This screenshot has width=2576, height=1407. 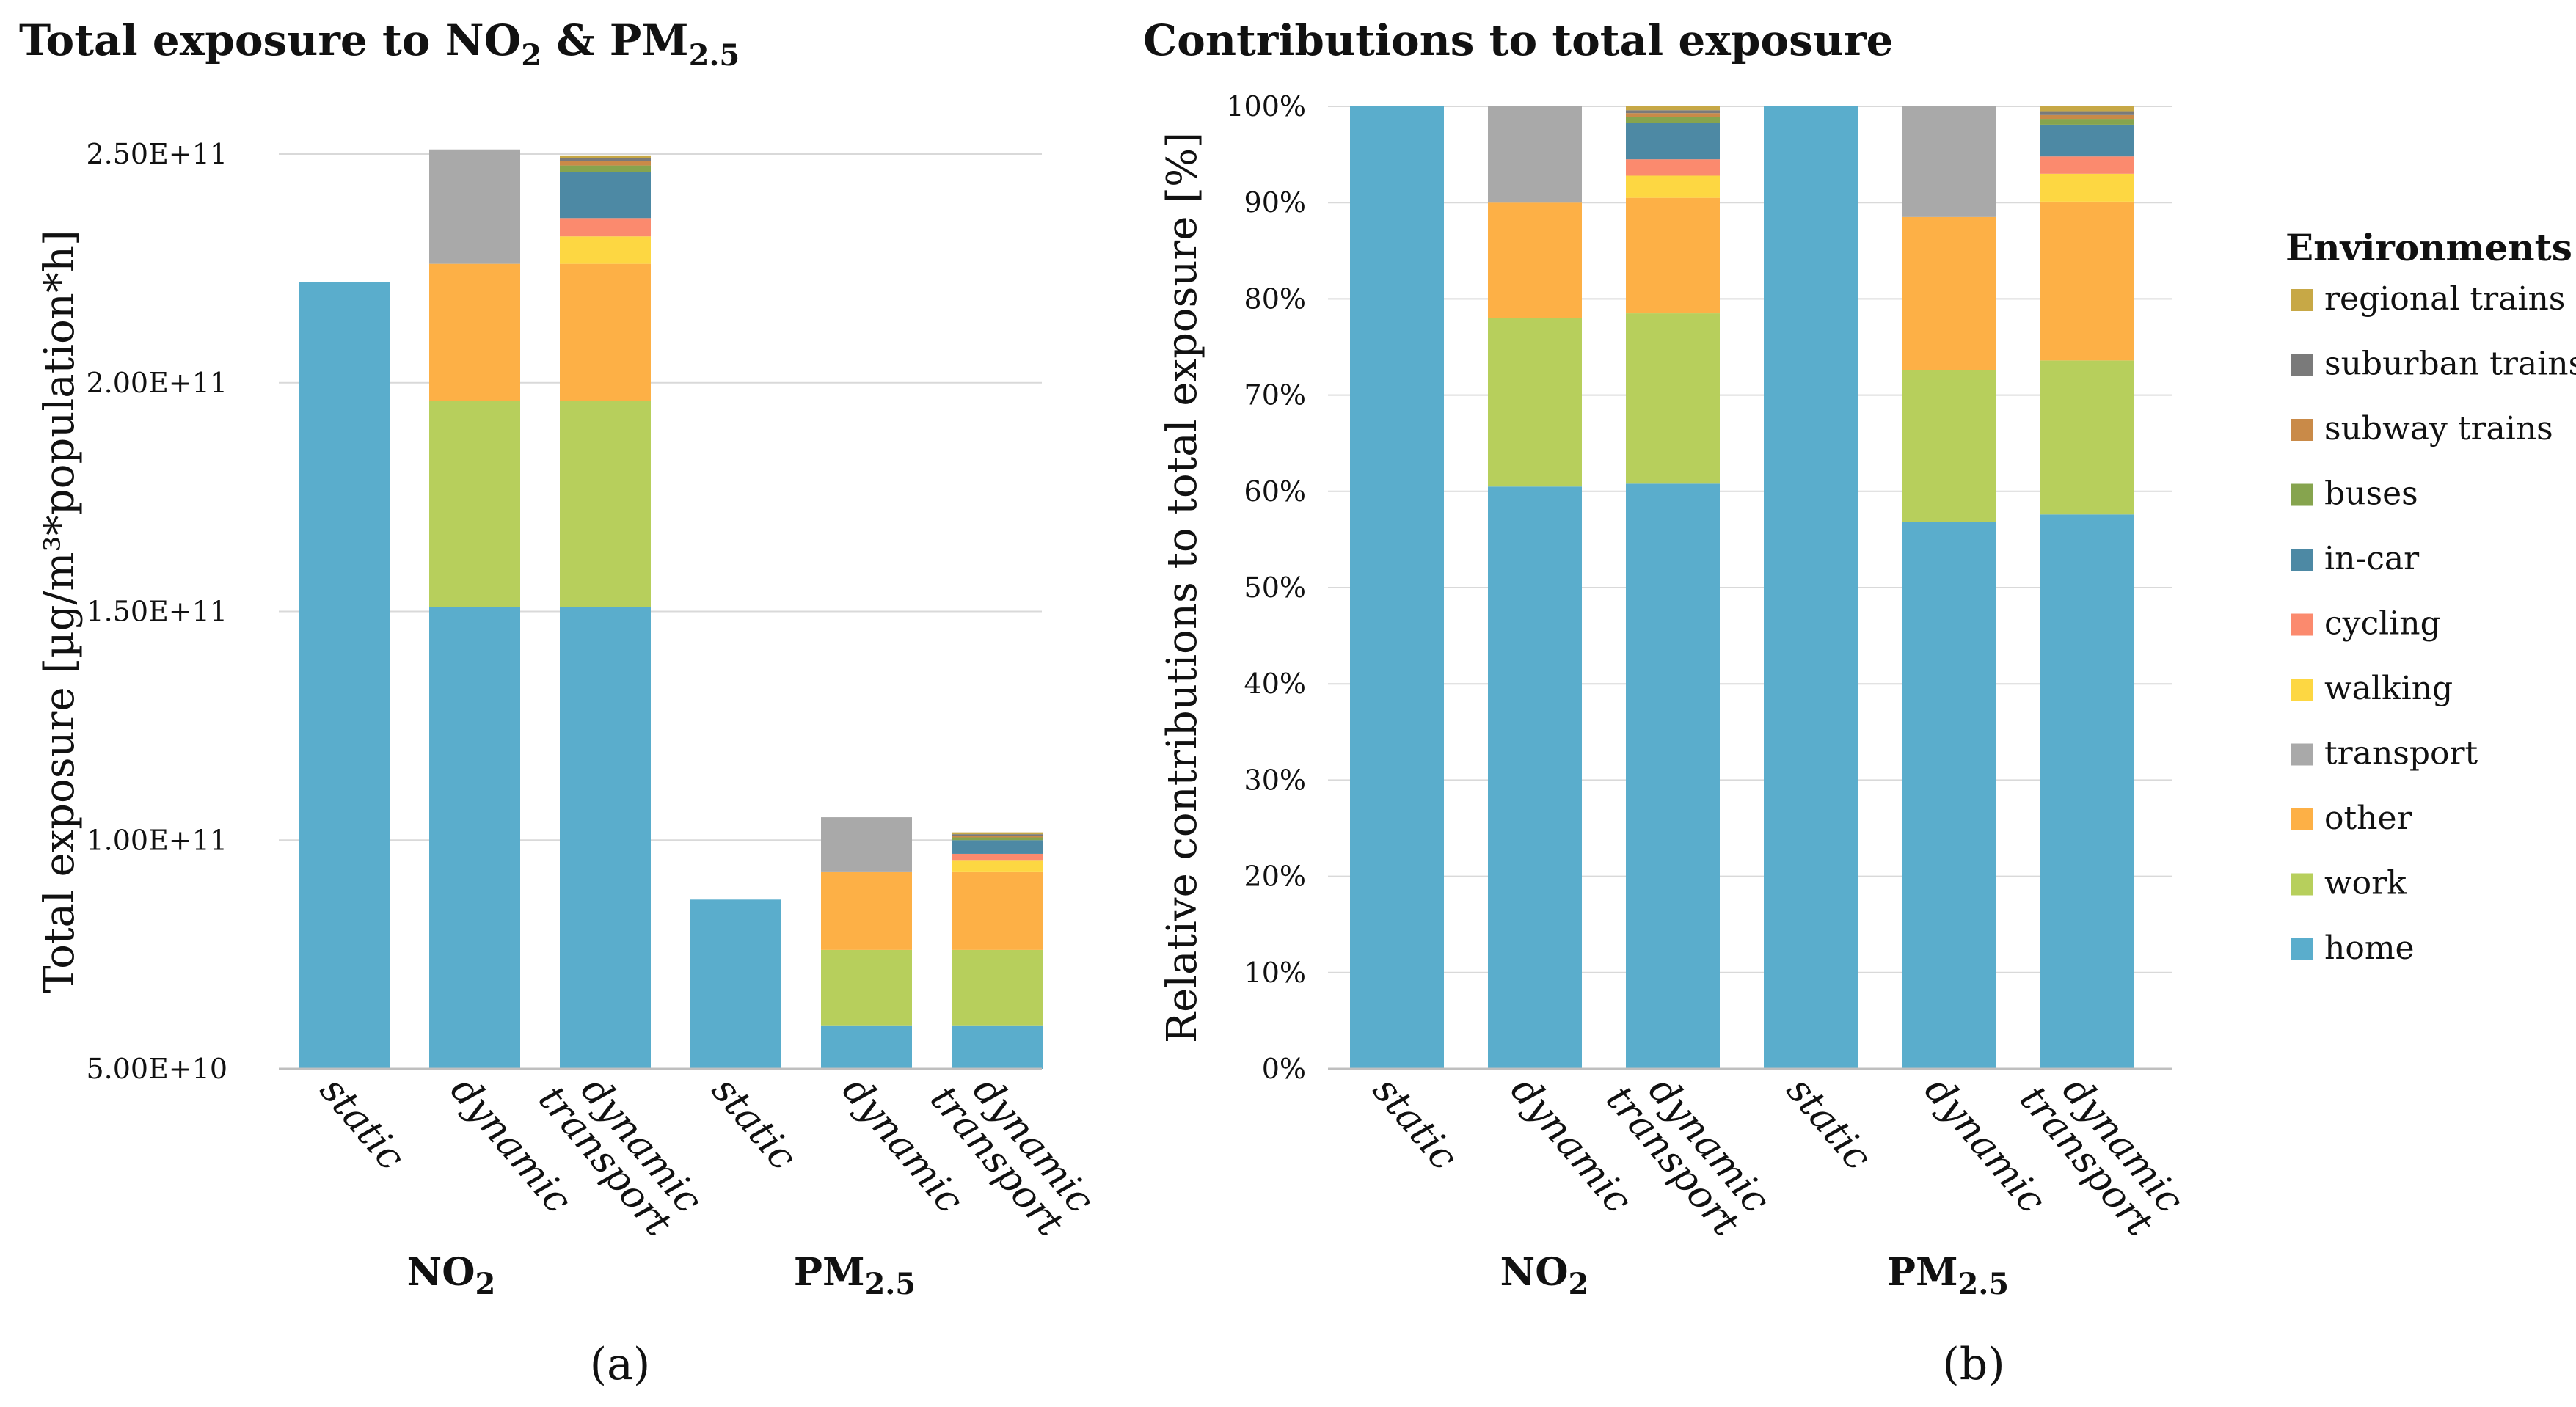 What do you see at coordinates (441, 1272) in the screenshot?
I see `group-no2-main: NO` at bounding box center [441, 1272].